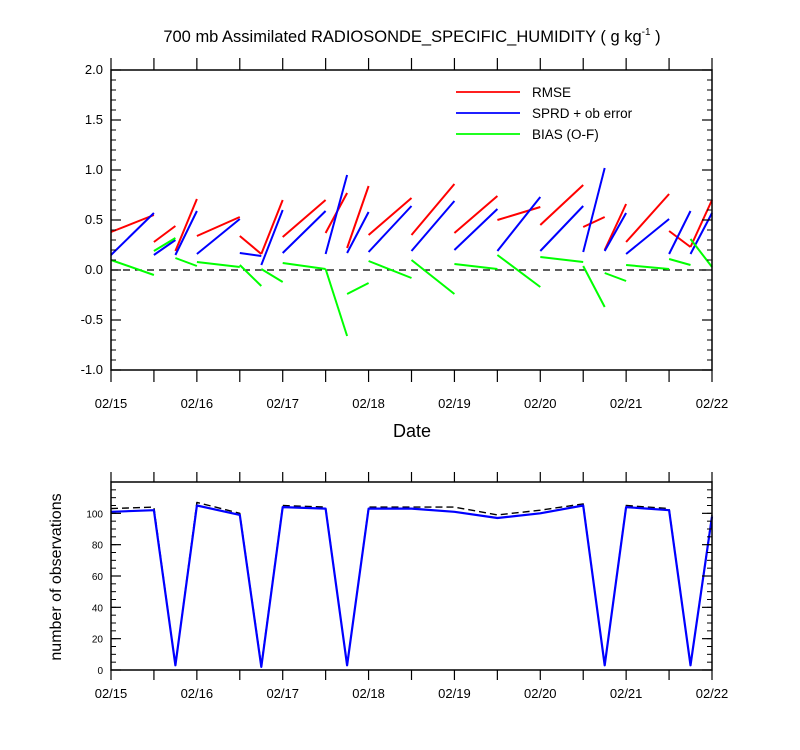 The image size is (800, 750). What do you see at coordinates (582, 113) in the screenshot?
I see `legend-label: SPRD + ob error` at bounding box center [582, 113].